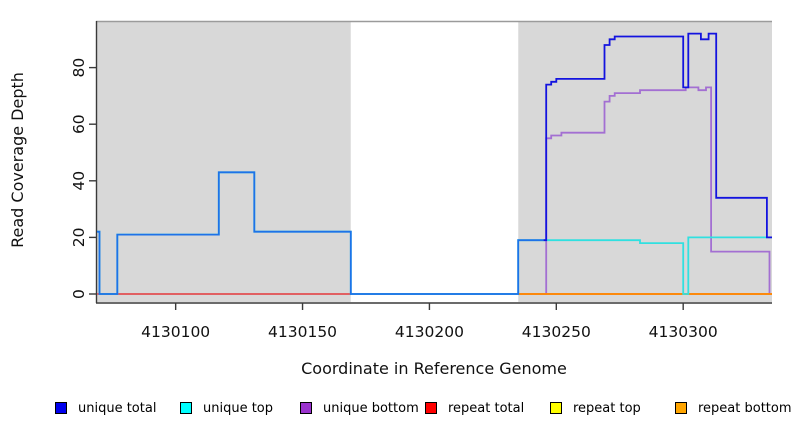 This screenshot has width=792, height=432. I want to click on legend-label: repeat top, so click(607, 408).